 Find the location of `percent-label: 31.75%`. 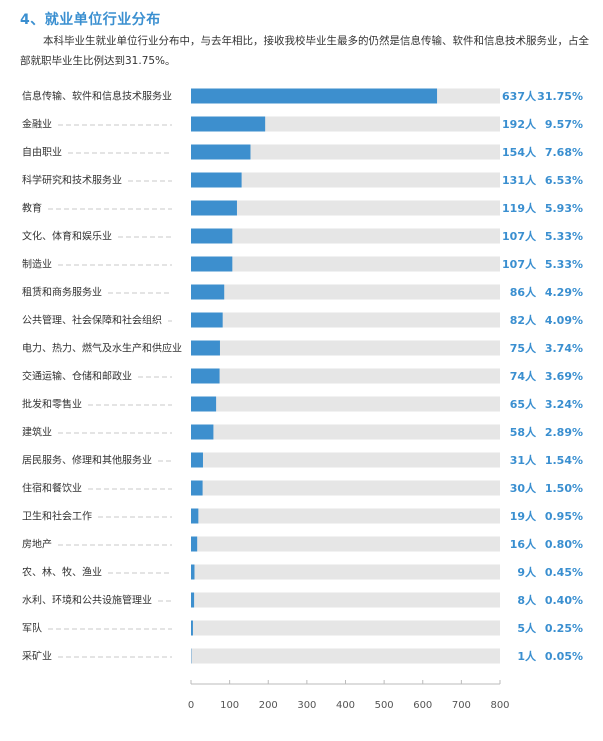

percent-label: 31.75% is located at coordinates (560, 96).